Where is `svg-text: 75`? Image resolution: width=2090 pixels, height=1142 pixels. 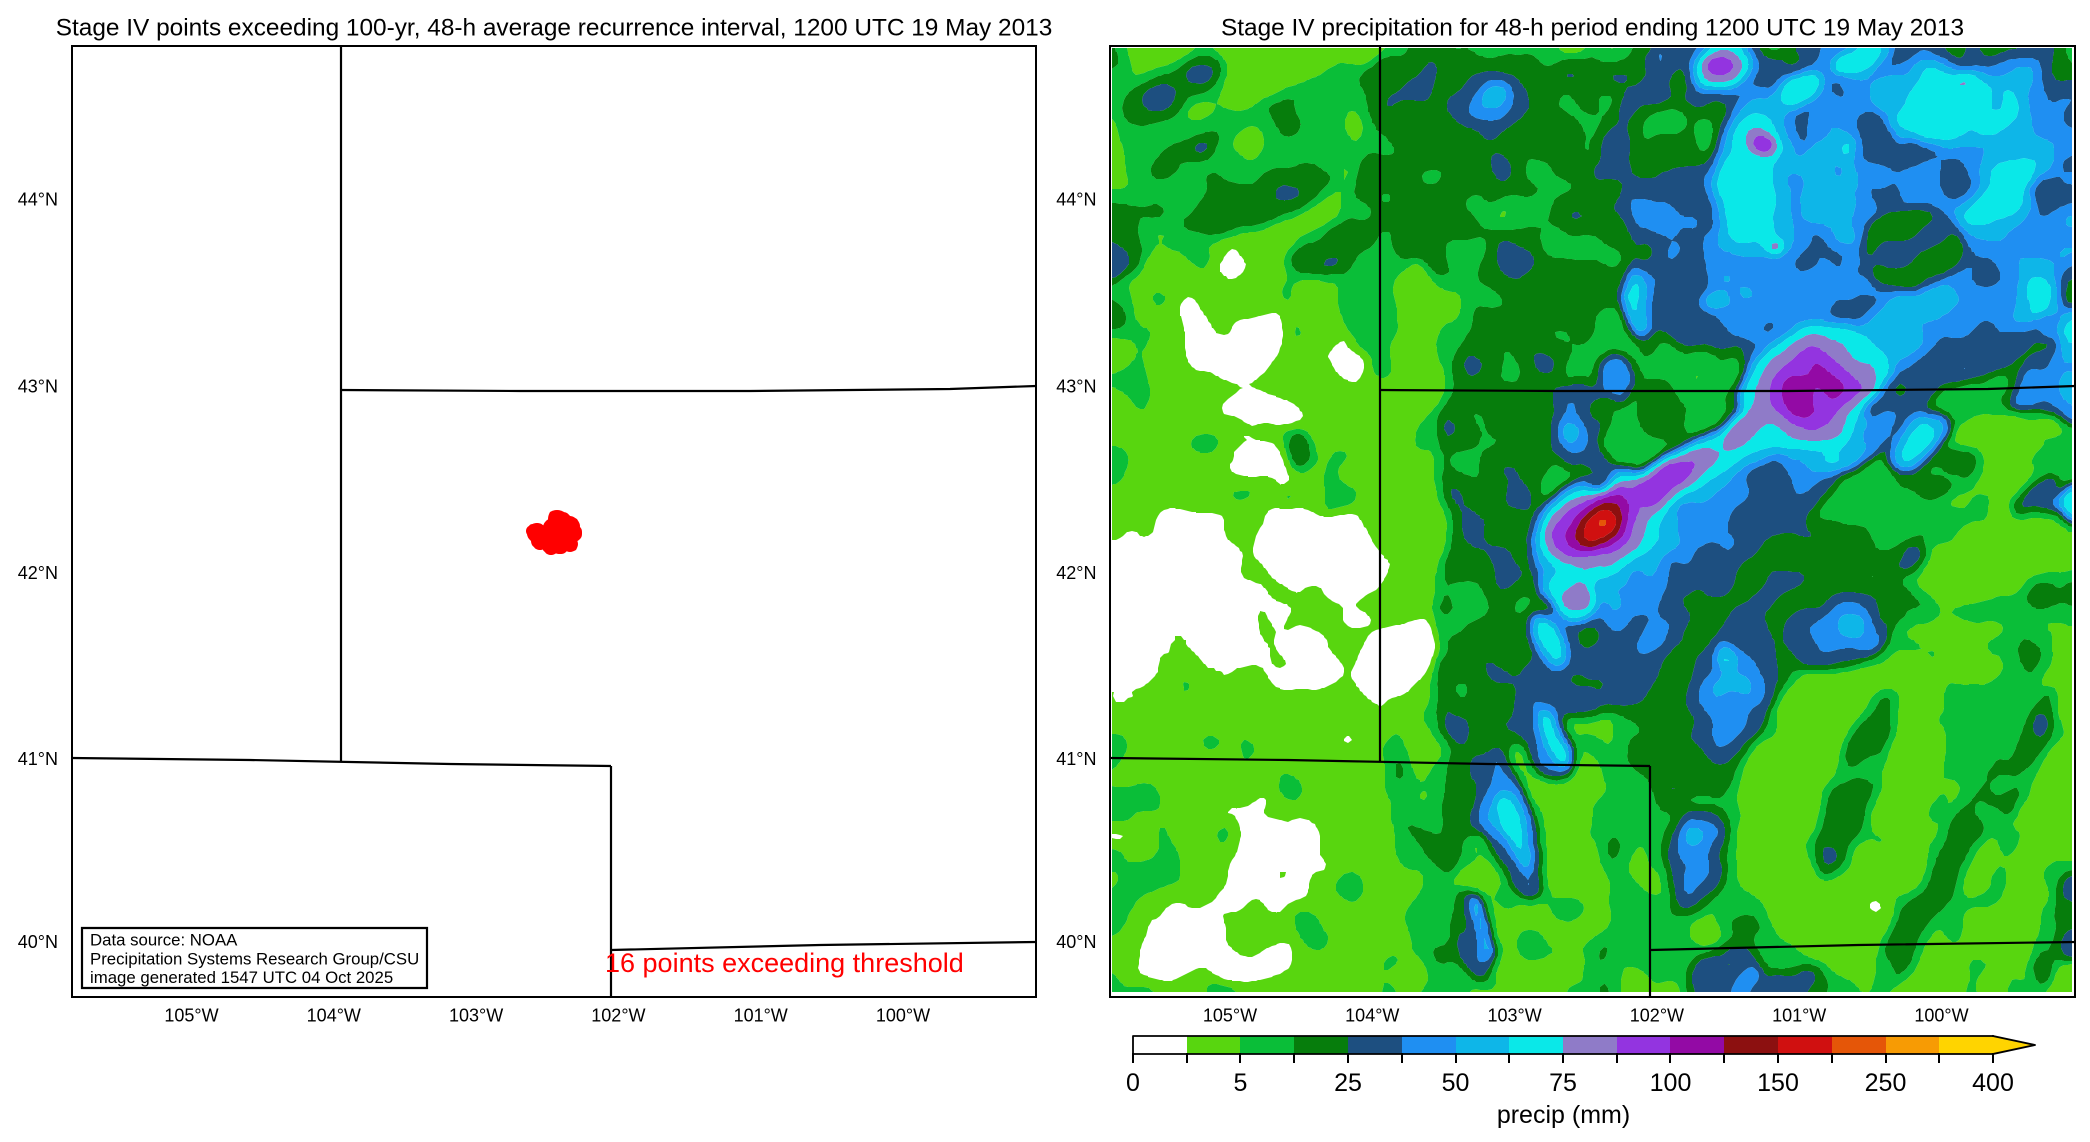 svg-text: 75 is located at coordinates (1563, 1083).